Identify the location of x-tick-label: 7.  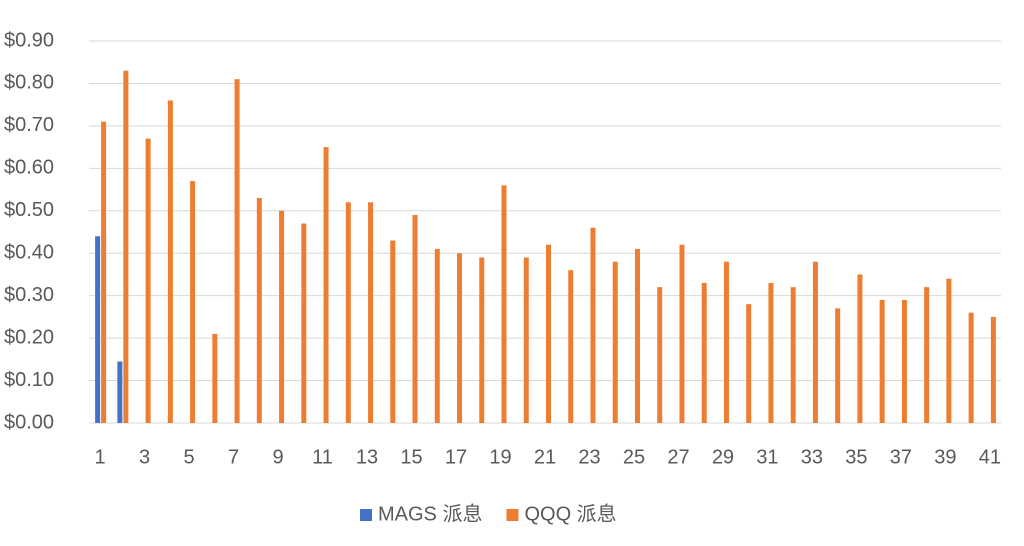
(233, 457).